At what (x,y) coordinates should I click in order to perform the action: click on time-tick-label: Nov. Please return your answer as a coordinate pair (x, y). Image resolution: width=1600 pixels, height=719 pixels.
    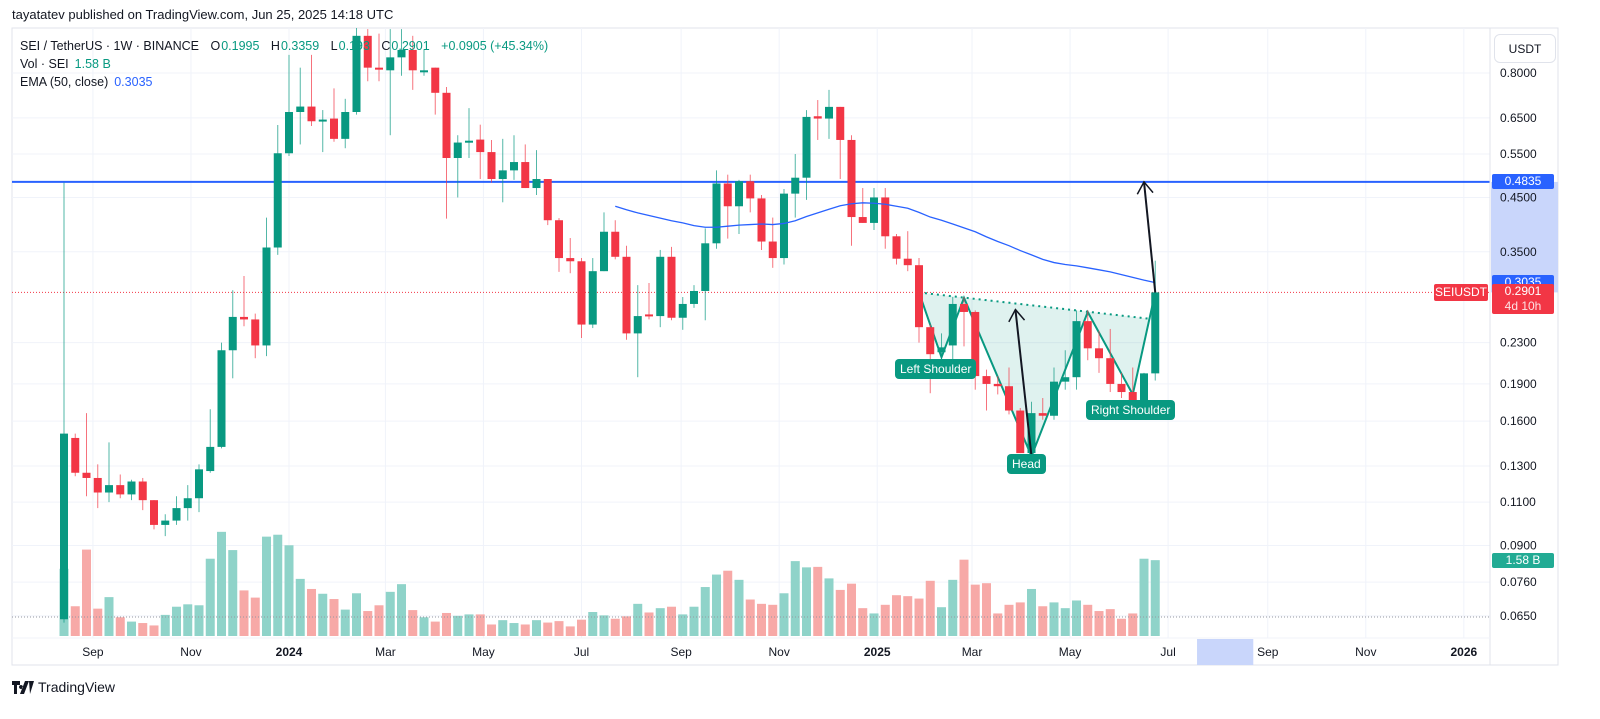
    Looking at the image, I should click on (1365, 652).